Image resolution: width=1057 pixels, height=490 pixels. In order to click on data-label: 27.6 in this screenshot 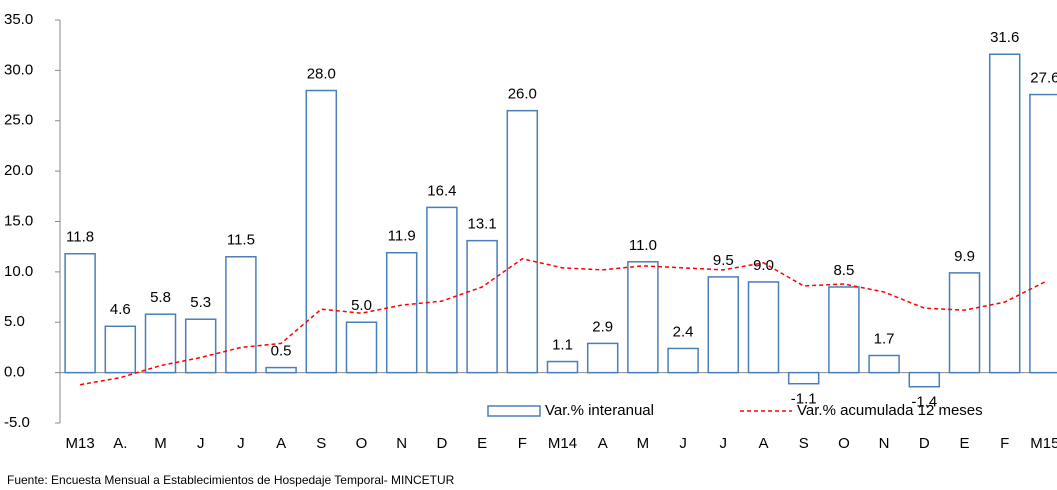, I will do `click(1043, 78)`.